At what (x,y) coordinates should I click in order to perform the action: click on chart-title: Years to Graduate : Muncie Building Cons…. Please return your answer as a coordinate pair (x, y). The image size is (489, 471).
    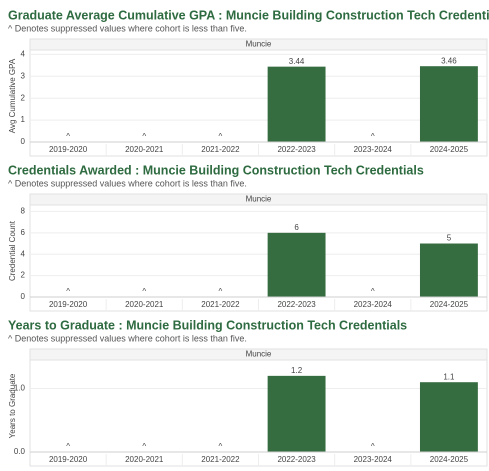
    Looking at the image, I should click on (207, 325).